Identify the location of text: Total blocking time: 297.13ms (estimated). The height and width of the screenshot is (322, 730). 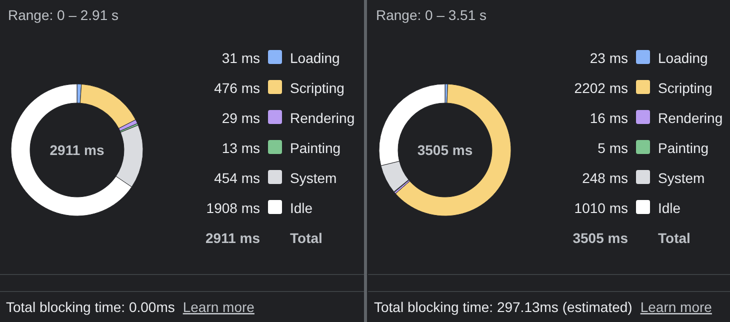
(503, 307).